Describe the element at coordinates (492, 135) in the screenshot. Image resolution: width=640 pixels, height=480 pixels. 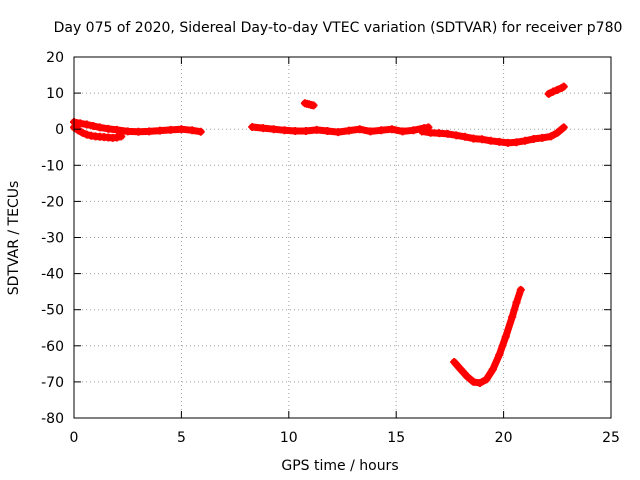
I see `series-track-d` at that location.